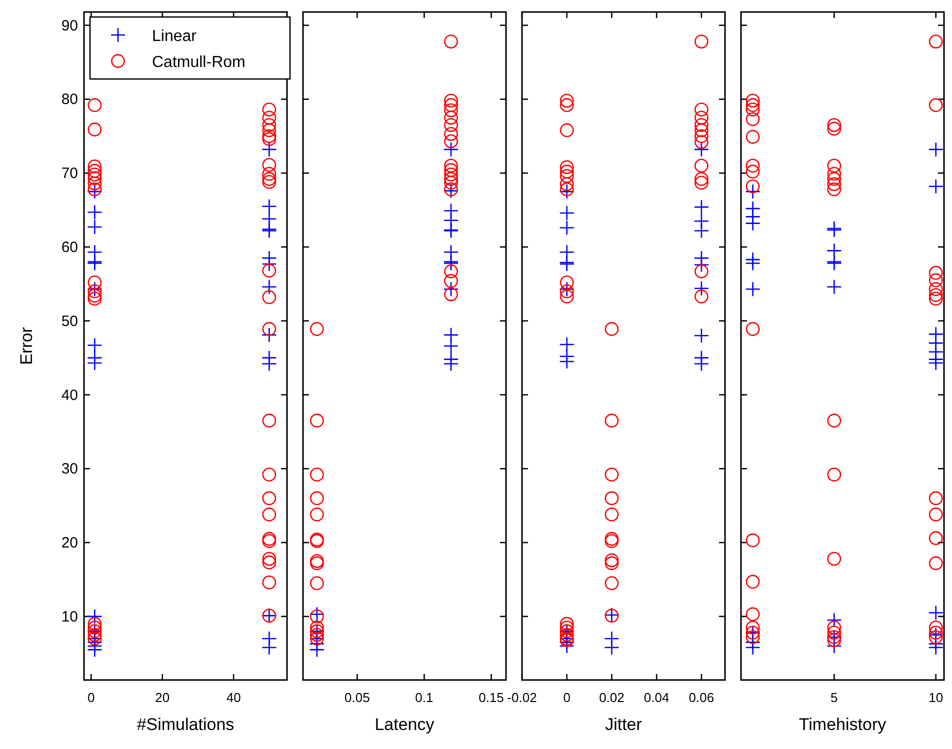 The width and height of the screenshot is (952, 749). I want to click on y-tick-label: 70, so click(69, 173).